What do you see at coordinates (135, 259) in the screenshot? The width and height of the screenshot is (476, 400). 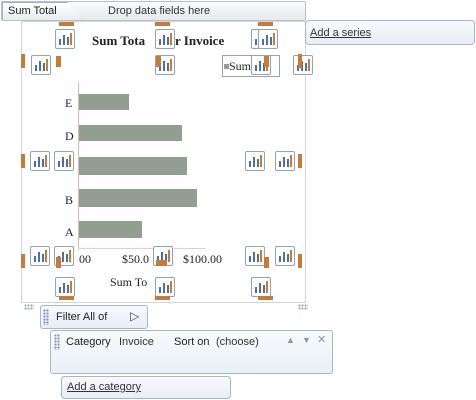 I see `x-tick-label: $50.0` at bounding box center [135, 259].